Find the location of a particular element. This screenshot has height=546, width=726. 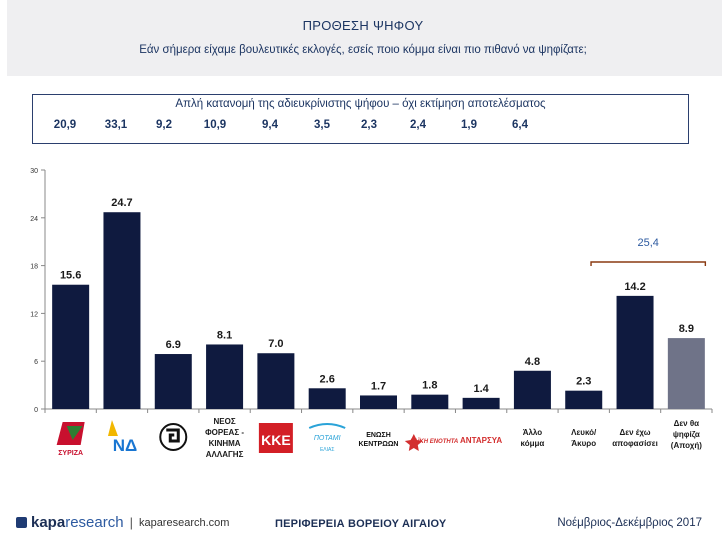

infobox-value: 33,1 is located at coordinates (116, 125).